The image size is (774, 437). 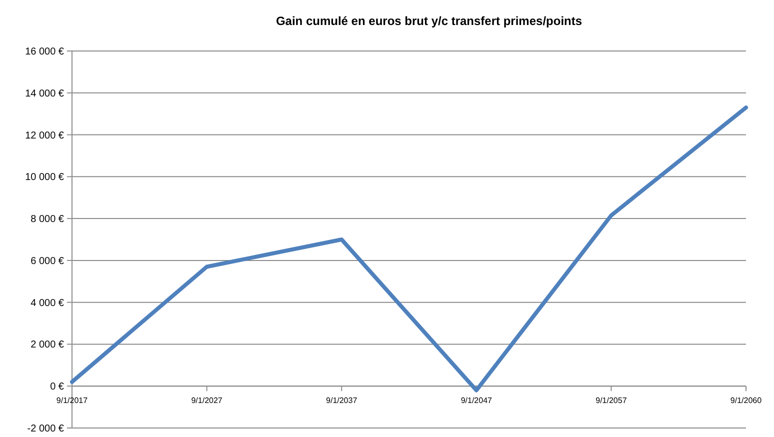 What do you see at coordinates (44, 178) in the screenshot?
I see `y-tick-label: 10 000 €` at bounding box center [44, 178].